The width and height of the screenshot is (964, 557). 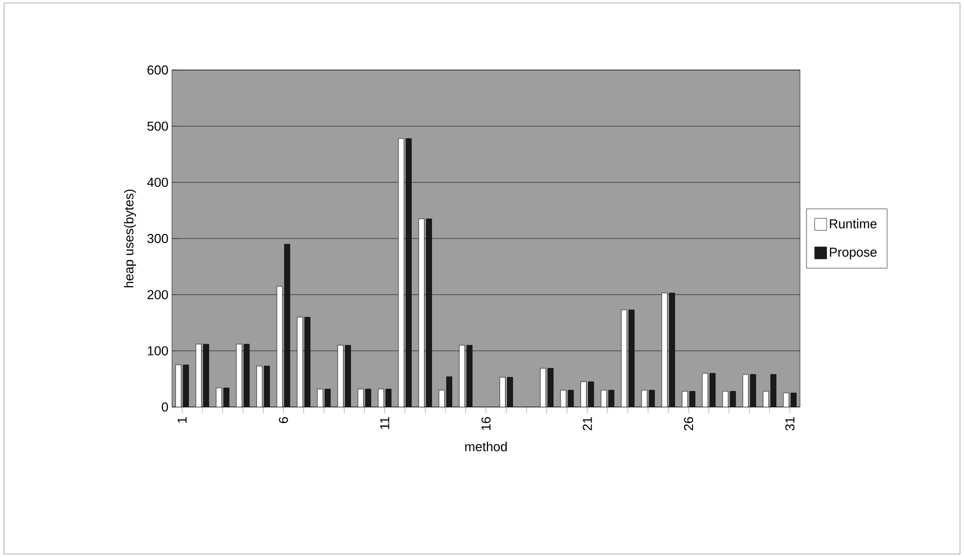 What do you see at coordinates (158, 70) in the screenshot?
I see `y-tick-label: 600` at bounding box center [158, 70].